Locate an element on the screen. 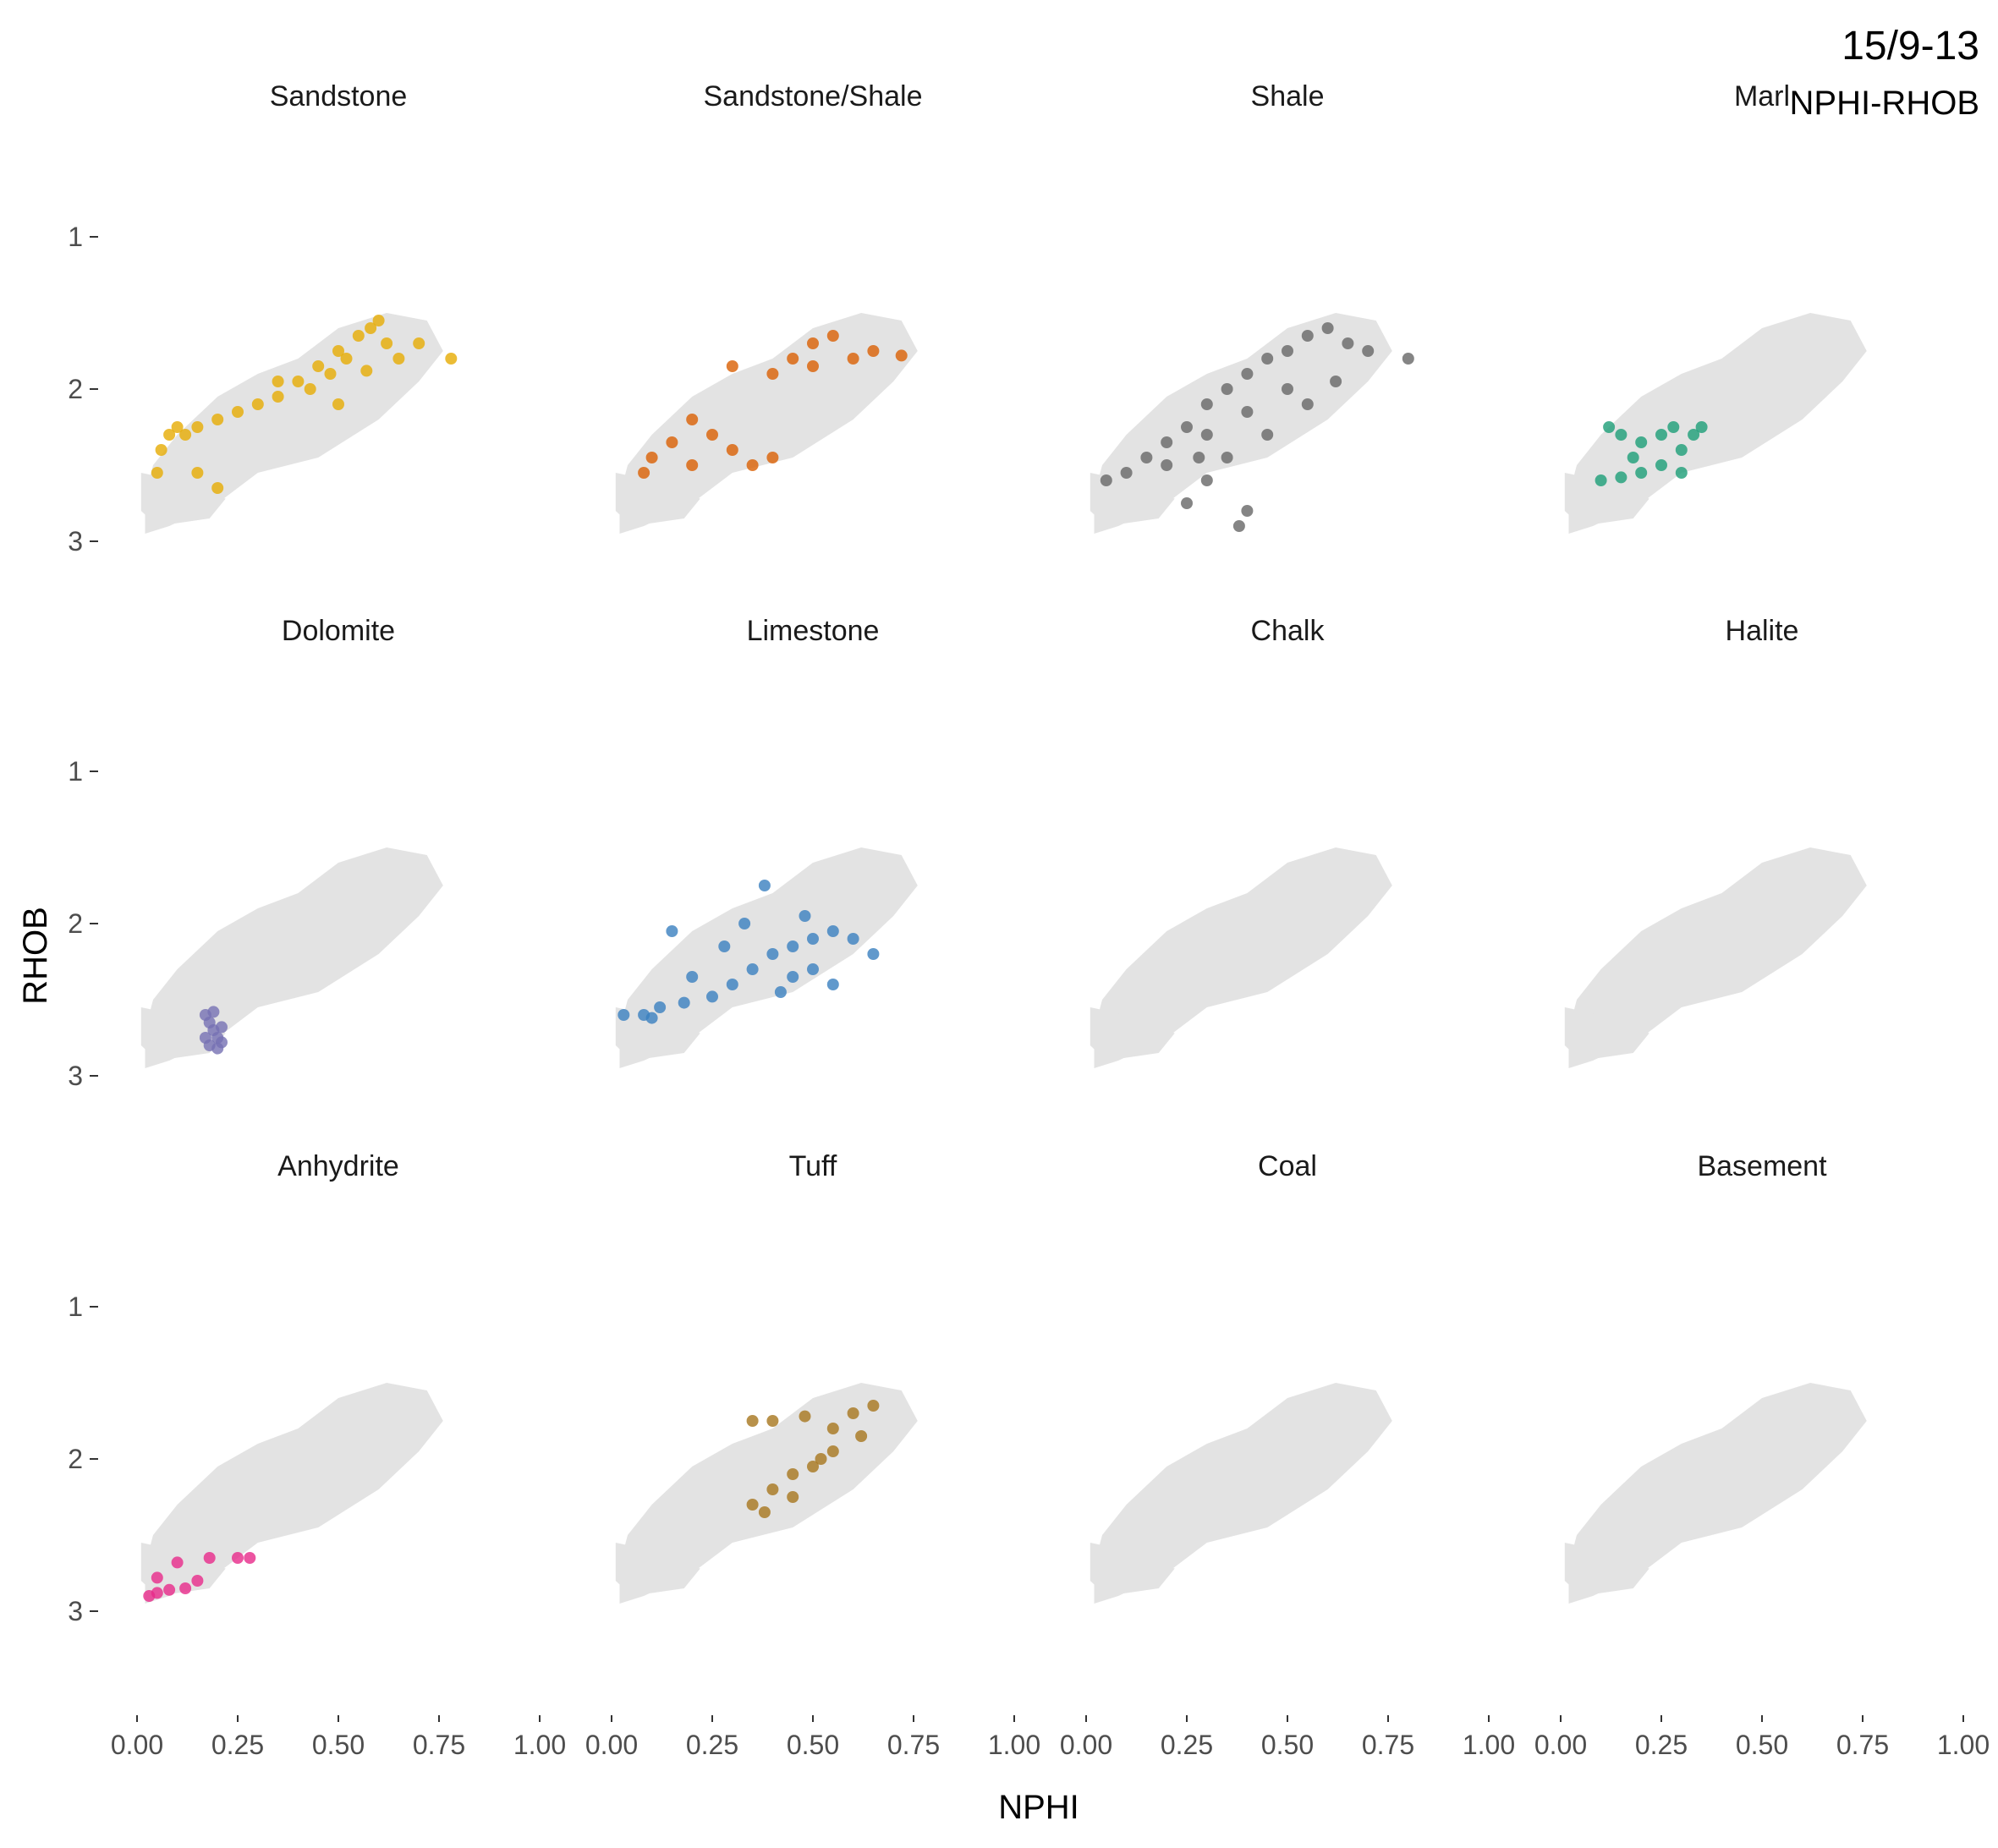  panel-strip-label: Halite is located at coordinates (1762, 631).